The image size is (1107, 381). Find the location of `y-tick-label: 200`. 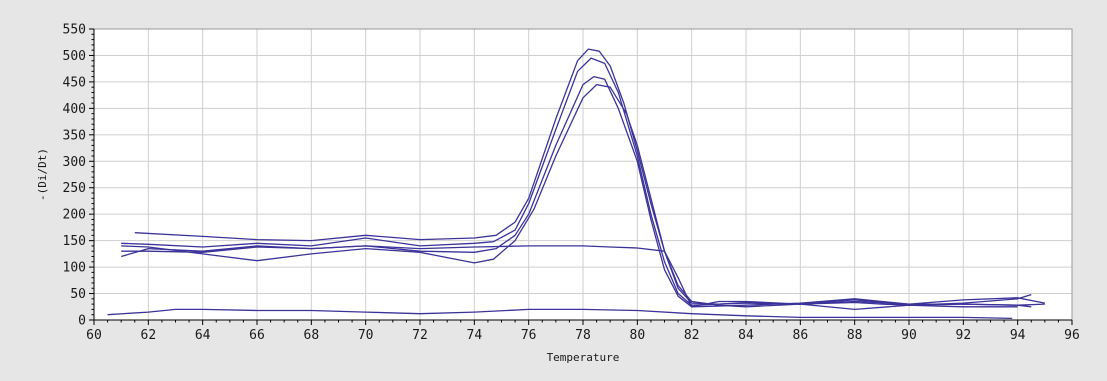

y-tick-label: 200 is located at coordinates (74, 215).